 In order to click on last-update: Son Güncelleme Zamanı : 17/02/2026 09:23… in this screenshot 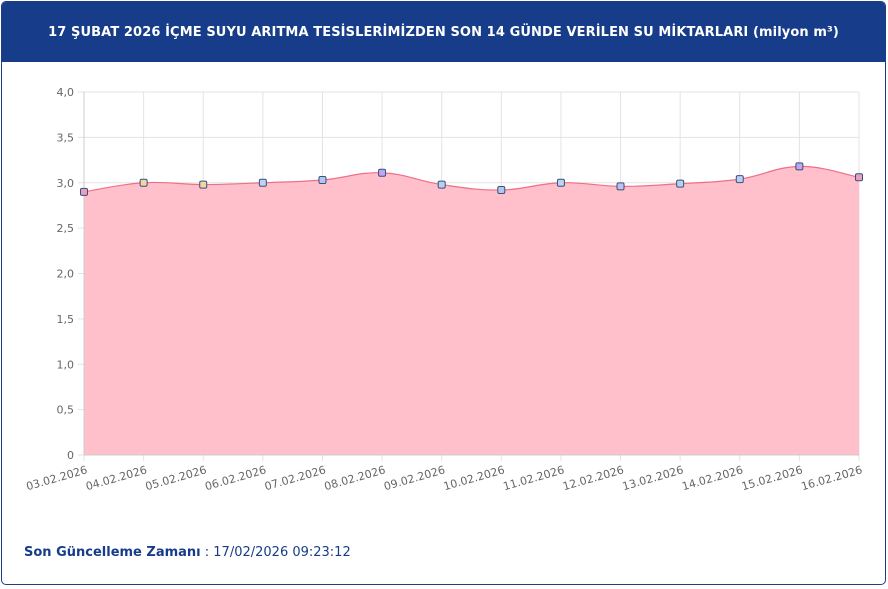, I will do `click(187, 552)`.